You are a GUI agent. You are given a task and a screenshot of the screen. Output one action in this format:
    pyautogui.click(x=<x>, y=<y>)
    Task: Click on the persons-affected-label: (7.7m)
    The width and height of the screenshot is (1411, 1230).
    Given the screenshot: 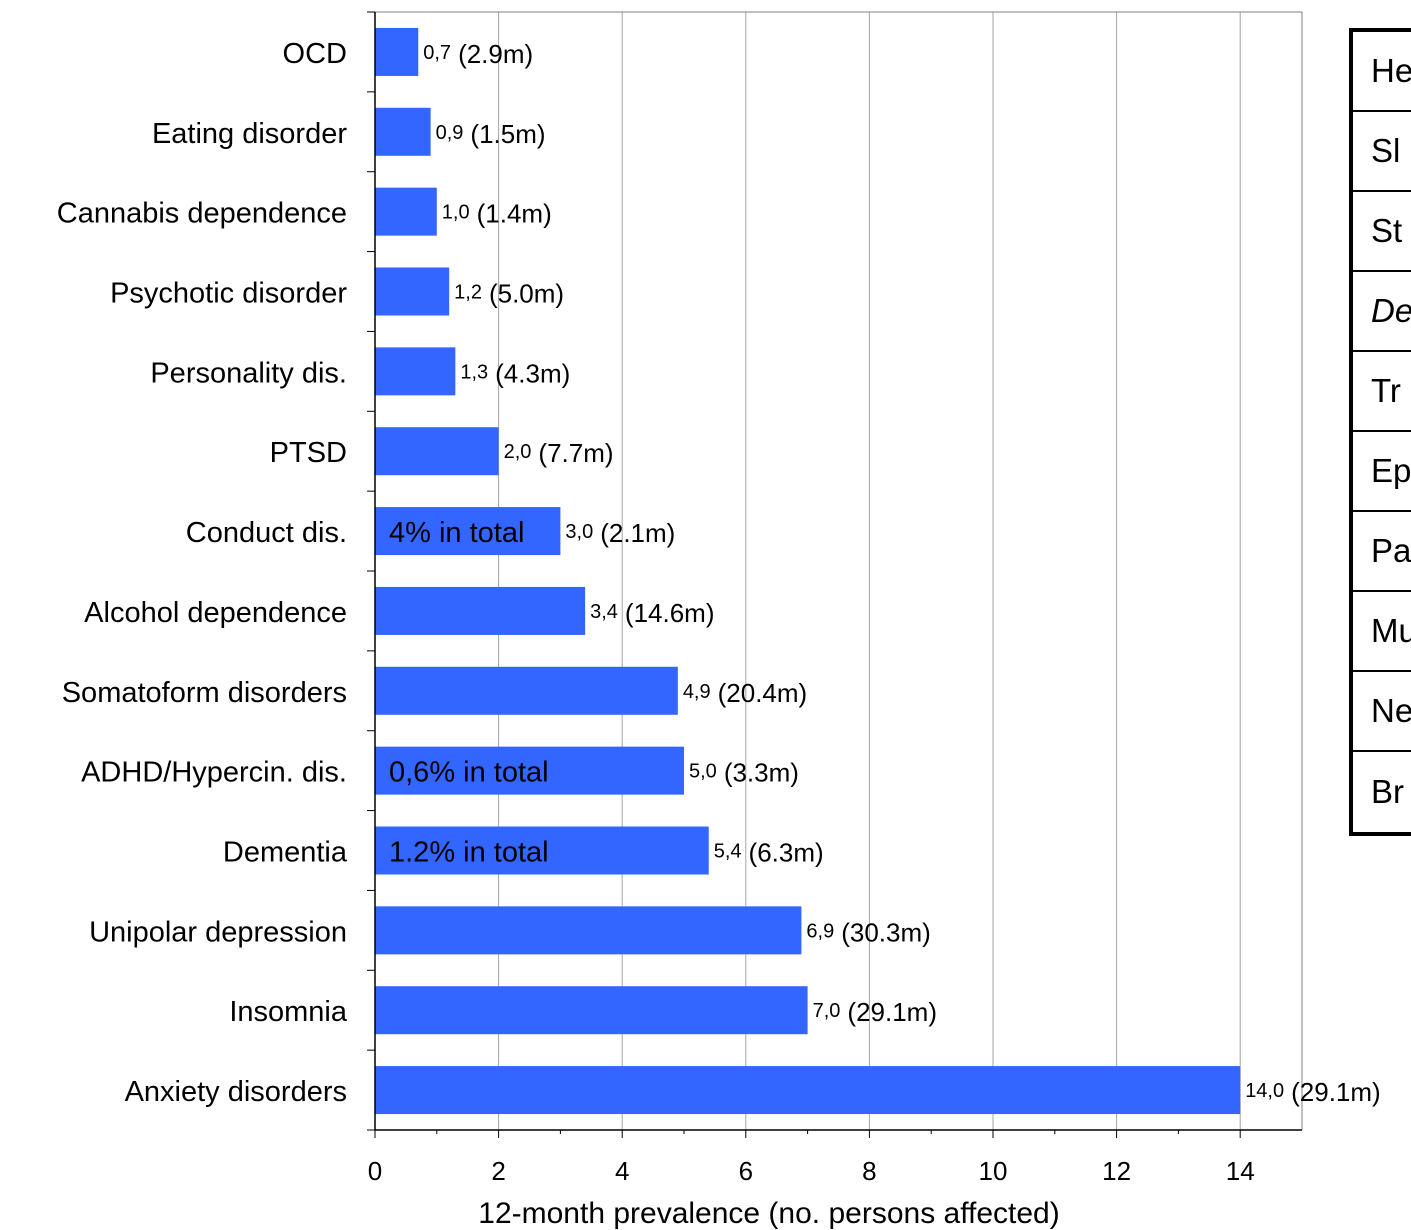 What is the action you would take?
    pyautogui.click(x=575, y=453)
    